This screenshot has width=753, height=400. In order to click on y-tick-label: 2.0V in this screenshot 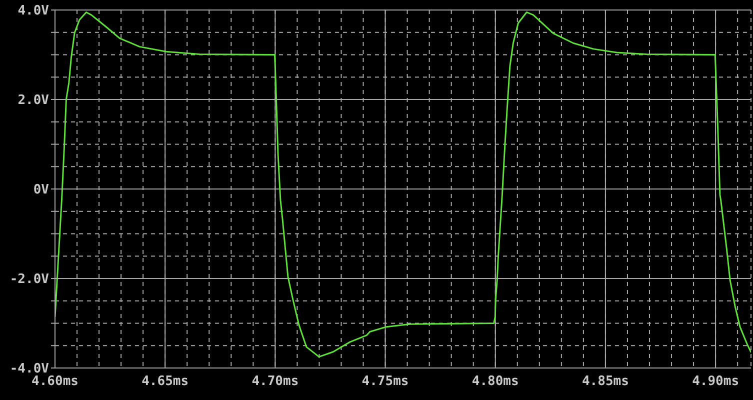, I will do `click(34, 100)`.